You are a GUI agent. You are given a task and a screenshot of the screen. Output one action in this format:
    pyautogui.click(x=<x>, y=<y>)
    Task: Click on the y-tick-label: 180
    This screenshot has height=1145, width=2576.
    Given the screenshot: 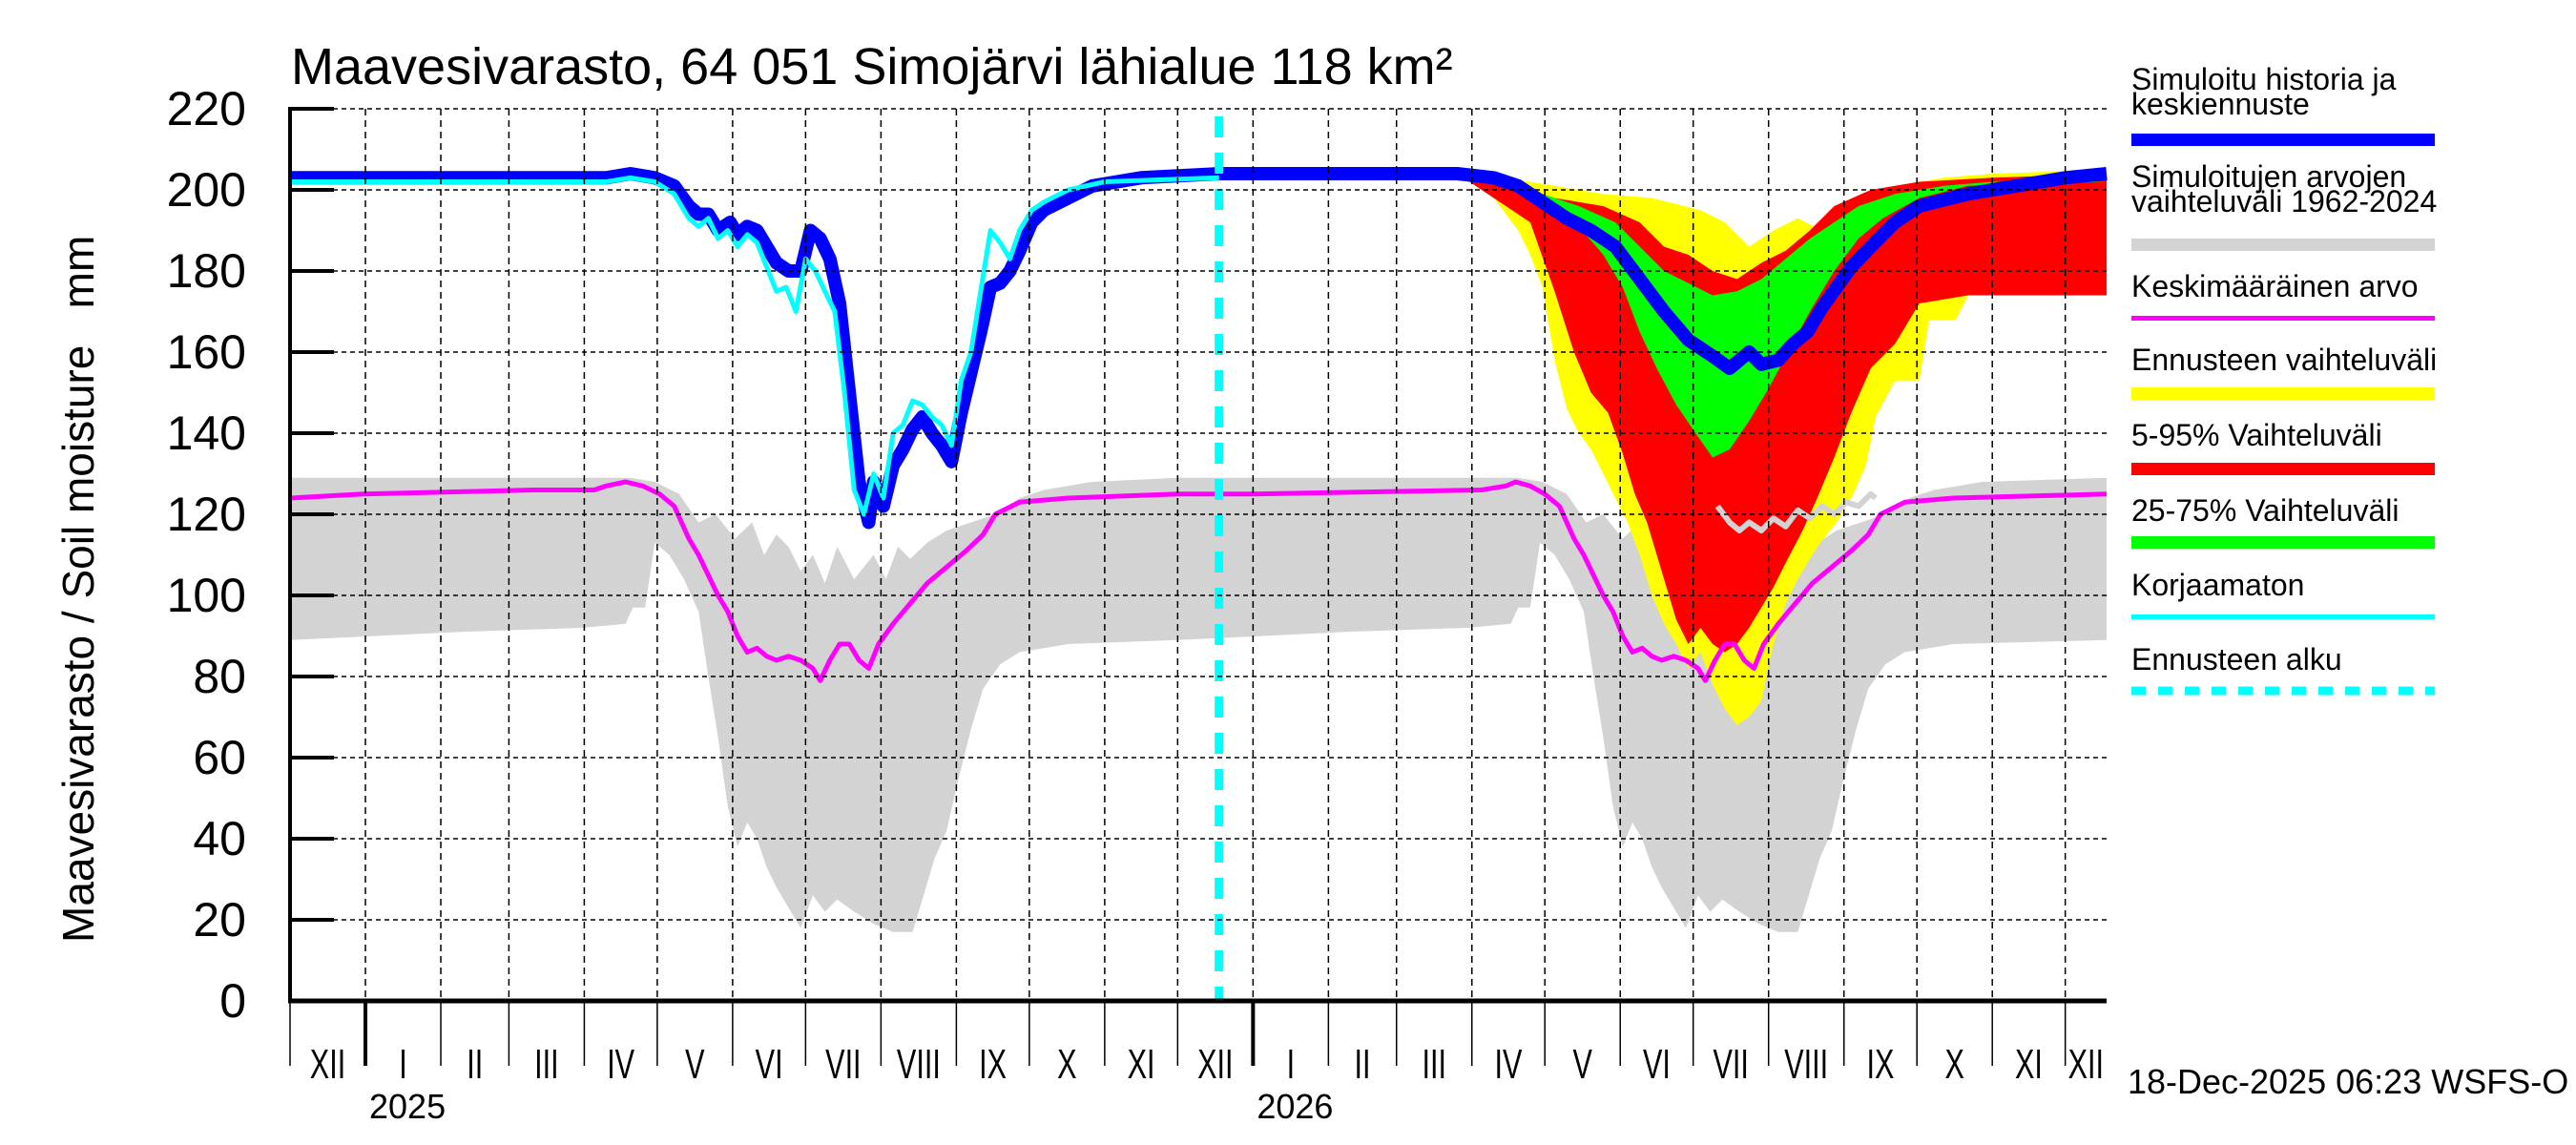 What is the action you would take?
    pyautogui.click(x=206, y=271)
    